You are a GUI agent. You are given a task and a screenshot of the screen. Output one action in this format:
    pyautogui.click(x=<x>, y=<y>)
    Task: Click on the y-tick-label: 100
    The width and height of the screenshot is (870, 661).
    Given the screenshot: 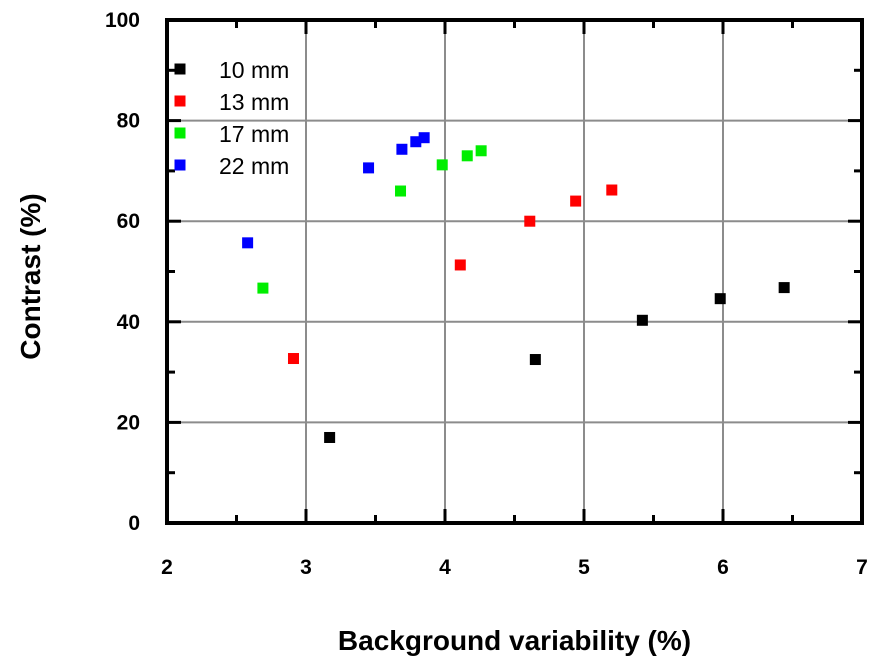 What is the action you would take?
    pyautogui.click(x=122, y=20)
    